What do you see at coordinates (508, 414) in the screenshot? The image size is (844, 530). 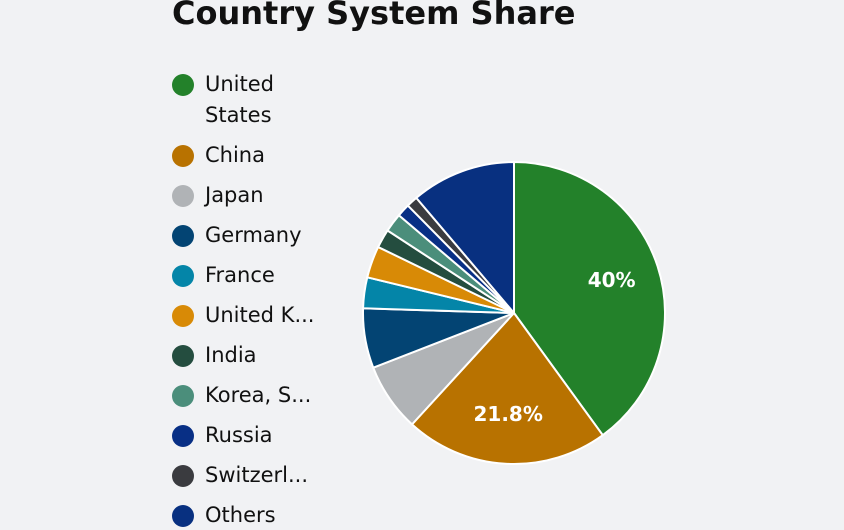 I see `data-label: 21.8%` at bounding box center [508, 414].